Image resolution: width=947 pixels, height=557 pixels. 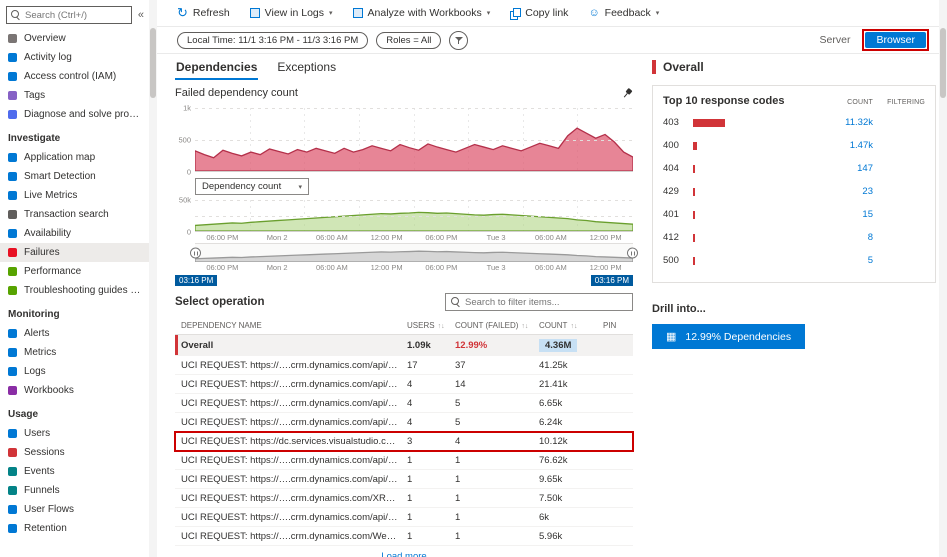 I want to click on sidebar-item-user-flows: User Flows, so click(x=74, y=509).